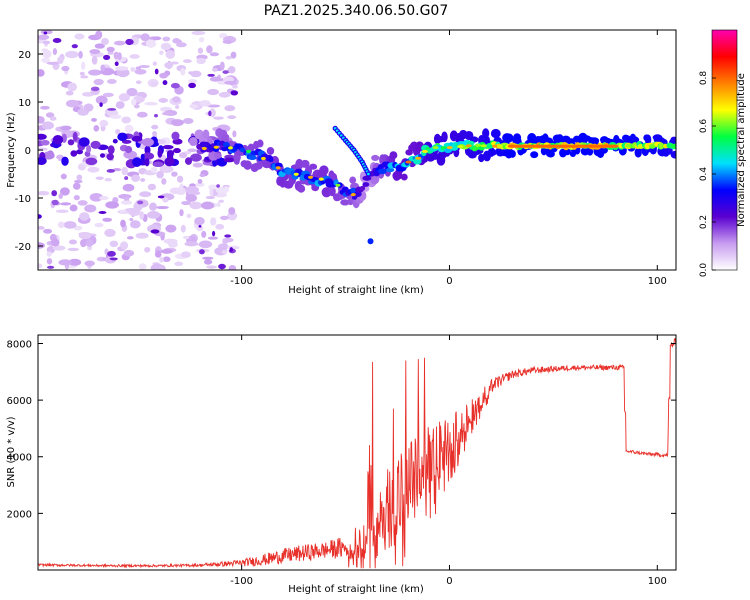 This screenshot has height=600, width=750. I want to click on snr-y-label: SNR (10 * v/v), so click(11, 451).